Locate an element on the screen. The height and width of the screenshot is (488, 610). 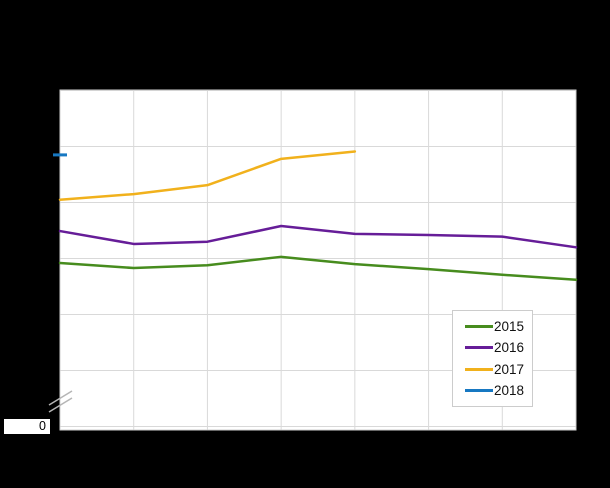
legend-item-2017: 2017 is located at coordinates (496, 369).